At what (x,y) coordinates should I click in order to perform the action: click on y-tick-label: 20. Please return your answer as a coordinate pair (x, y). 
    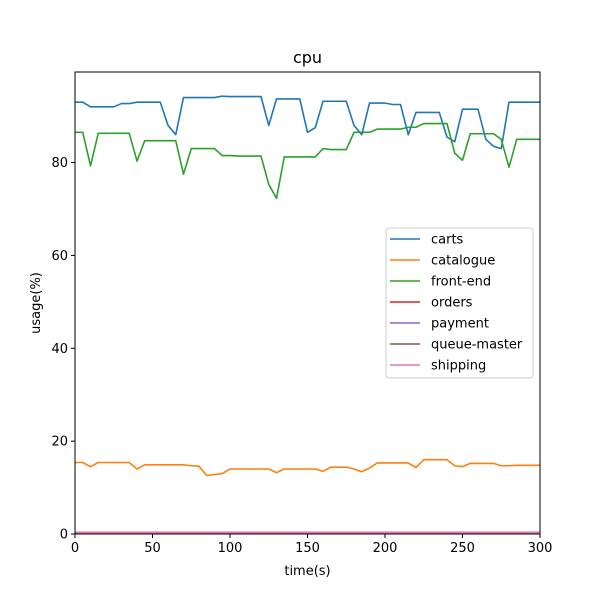
    Looking at the image, I should click on (59, 442).